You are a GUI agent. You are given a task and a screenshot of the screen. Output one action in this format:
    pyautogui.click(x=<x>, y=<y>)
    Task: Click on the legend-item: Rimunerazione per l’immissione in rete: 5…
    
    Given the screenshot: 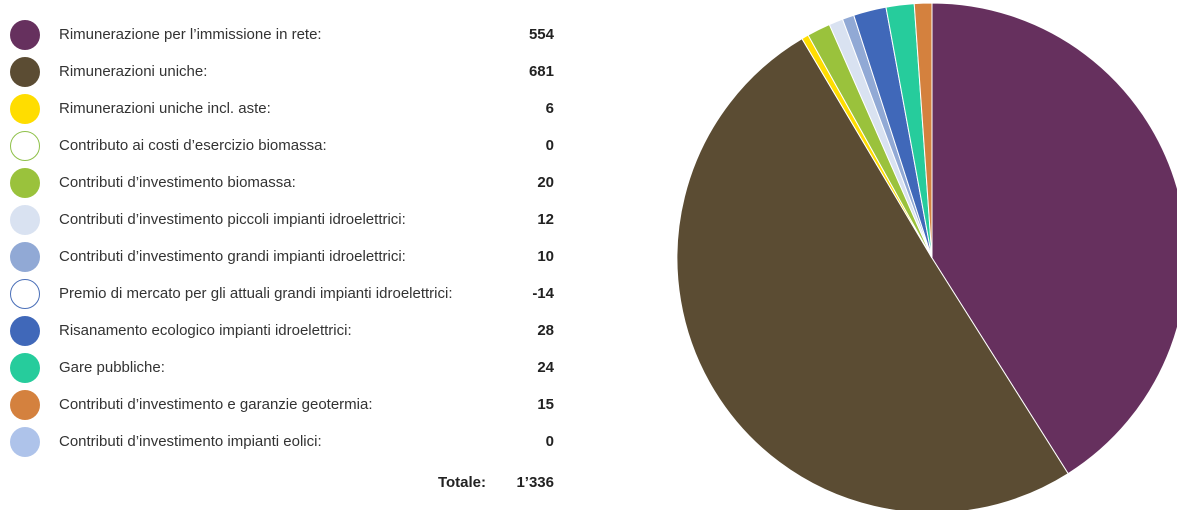 What is the action you would take?
    pyautogui.click(x=290, y=36)
    